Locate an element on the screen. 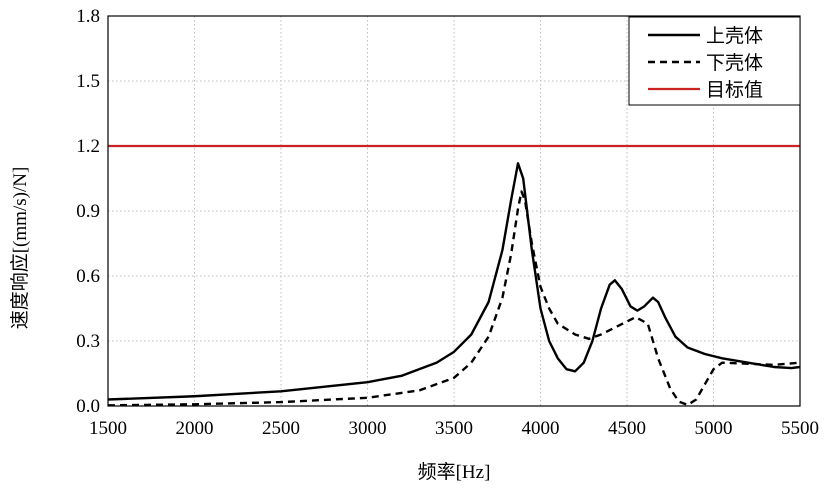 This screenshot has height=491, width=836. x-tick-label: 2000 is located at coordinates (195, 428).